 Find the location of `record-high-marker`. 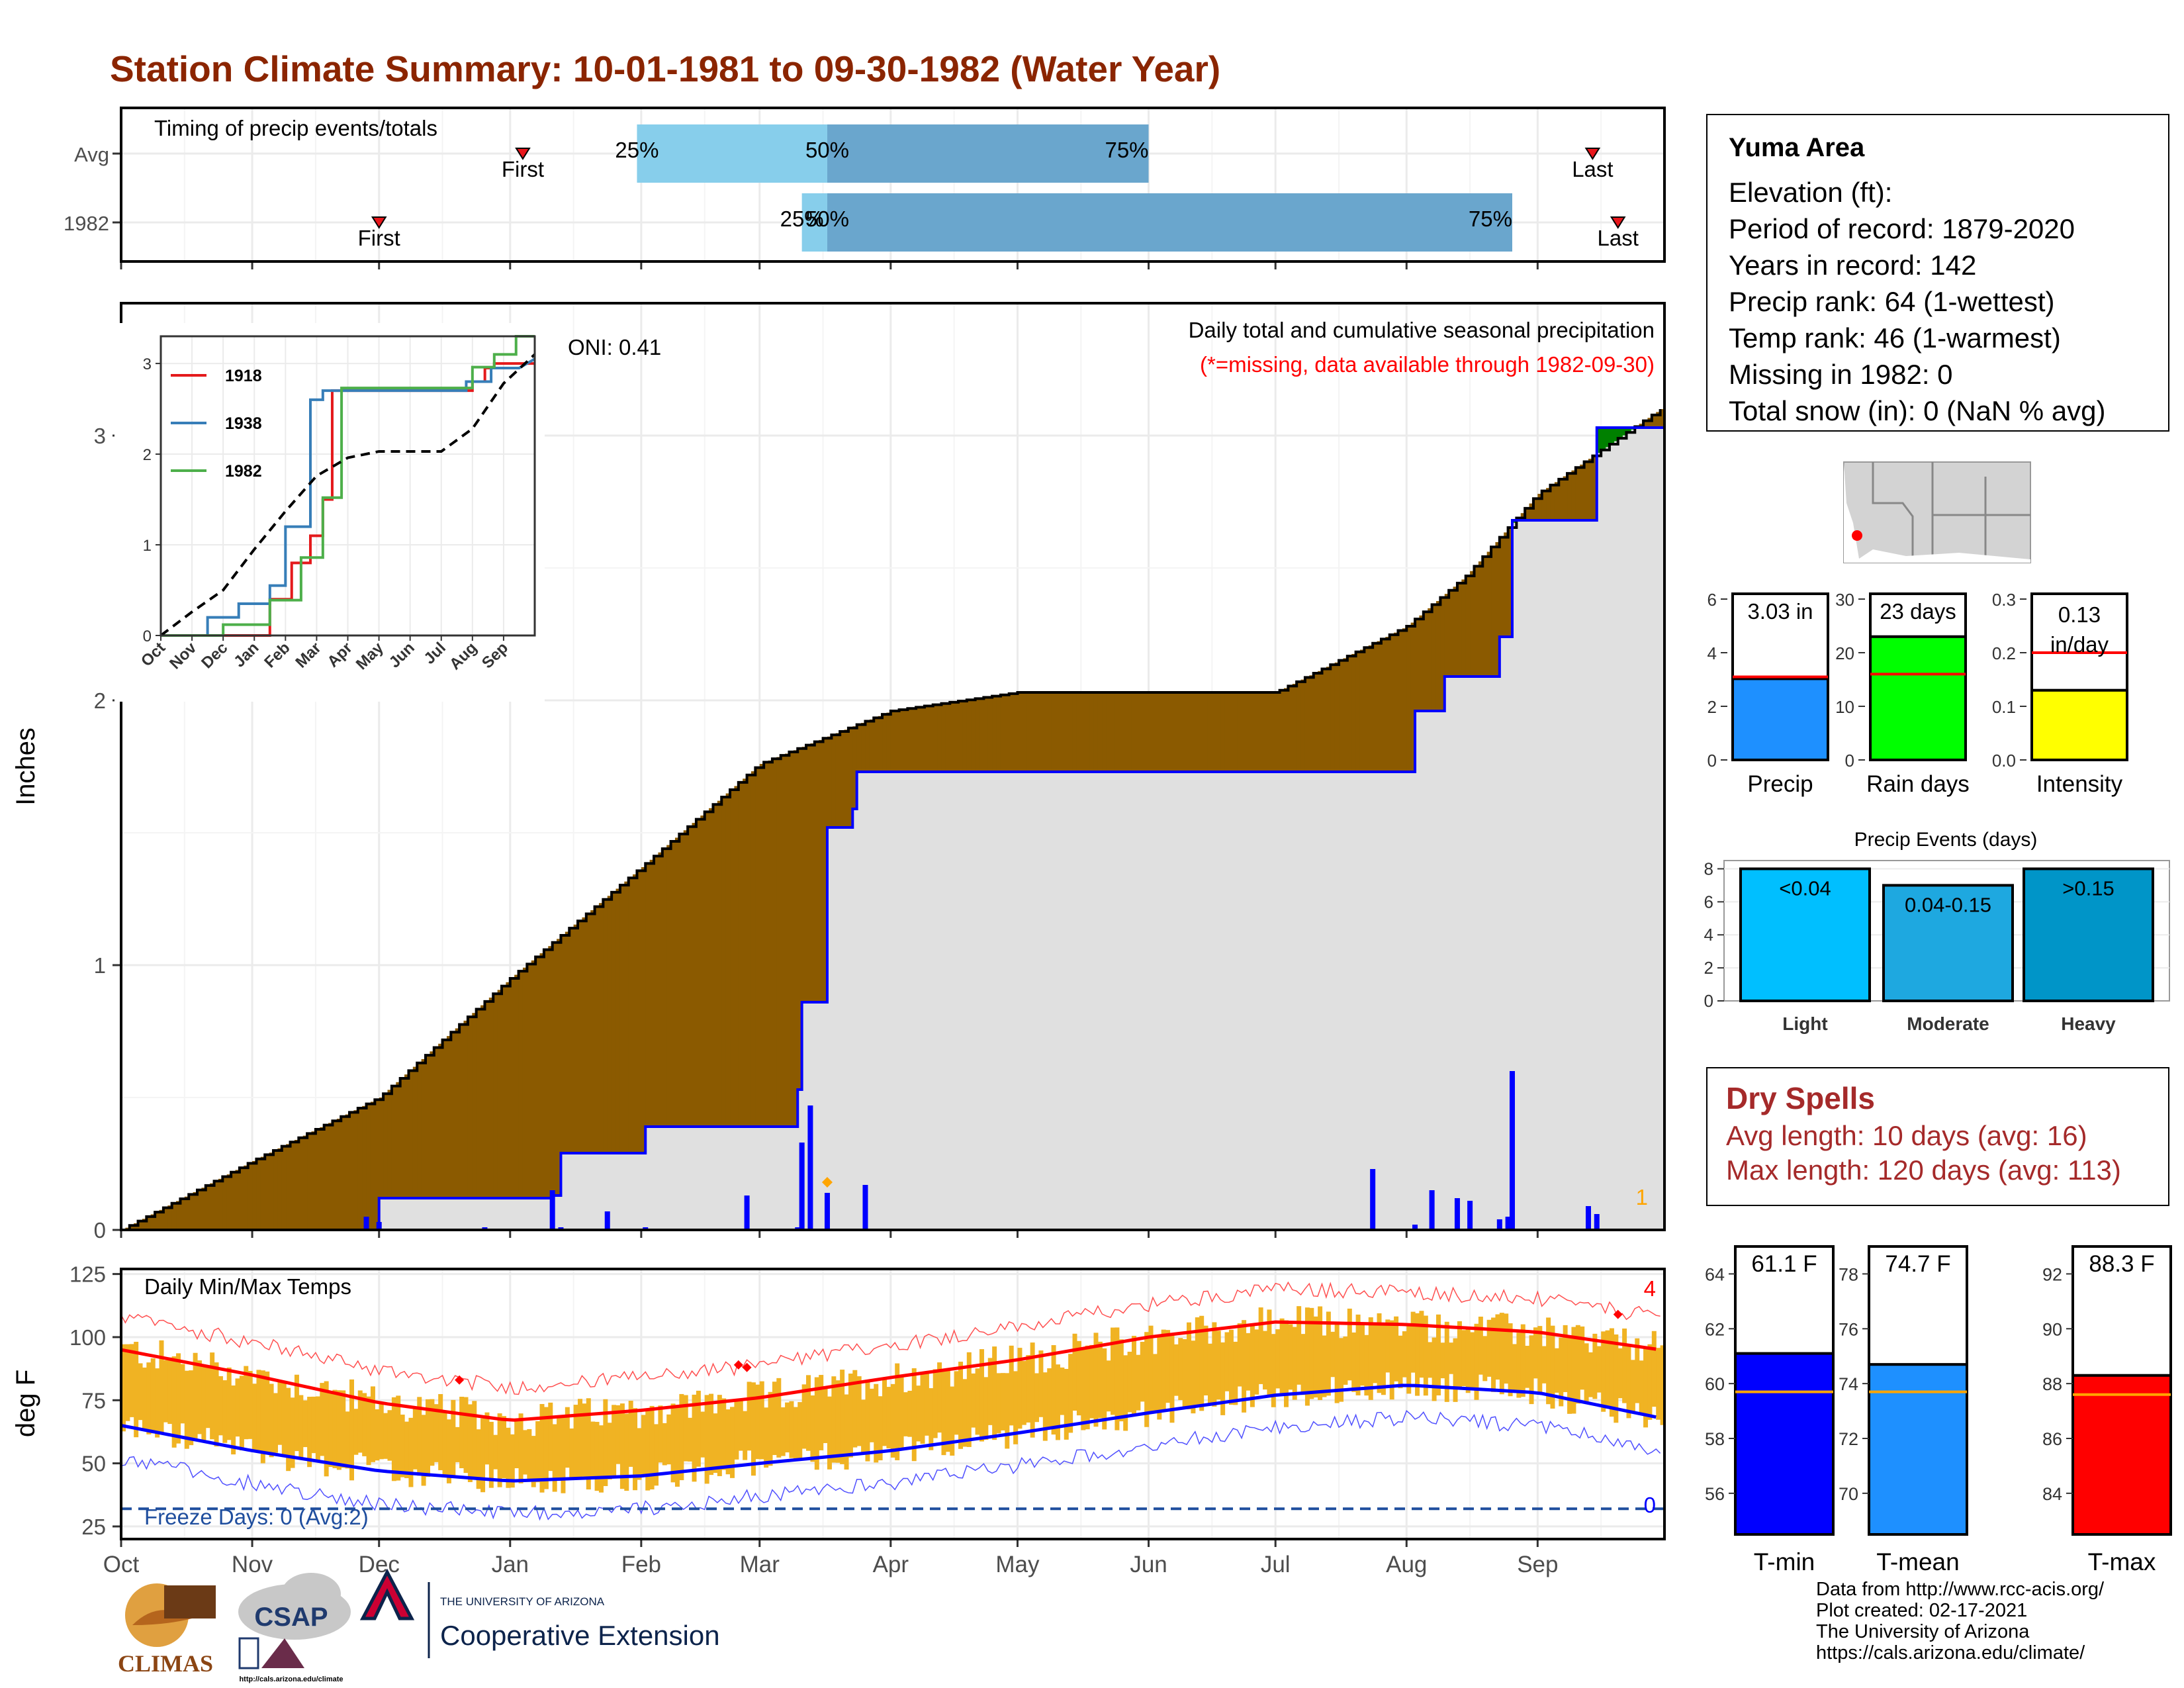

record-high-marker is located at coordinates (738, 1365).